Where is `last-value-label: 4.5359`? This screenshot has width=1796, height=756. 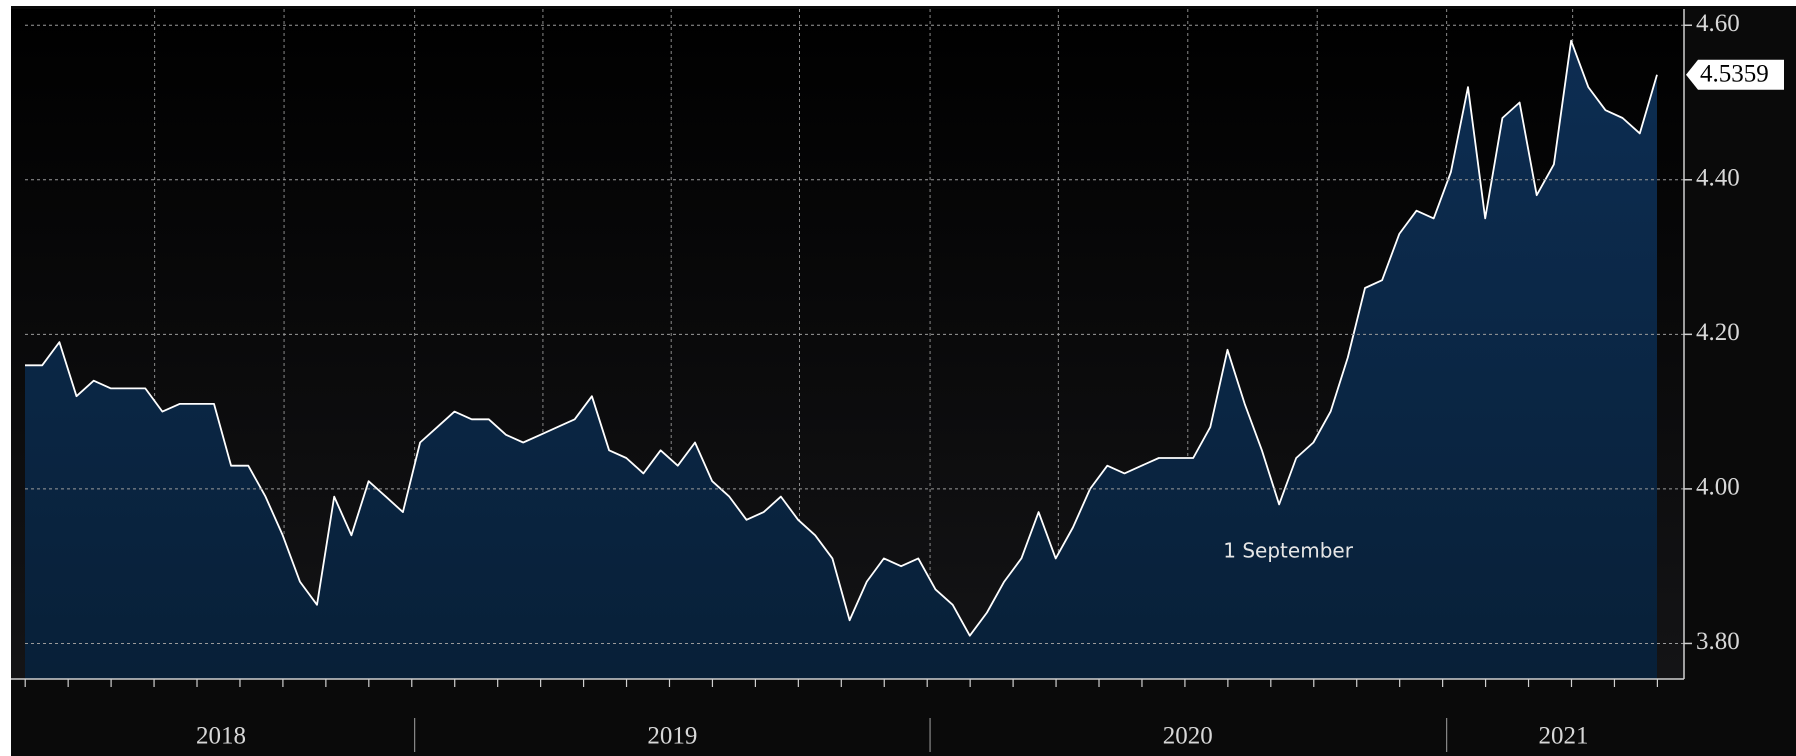 last-value-label: 4.5359 is located at coordinates (1734, 73).